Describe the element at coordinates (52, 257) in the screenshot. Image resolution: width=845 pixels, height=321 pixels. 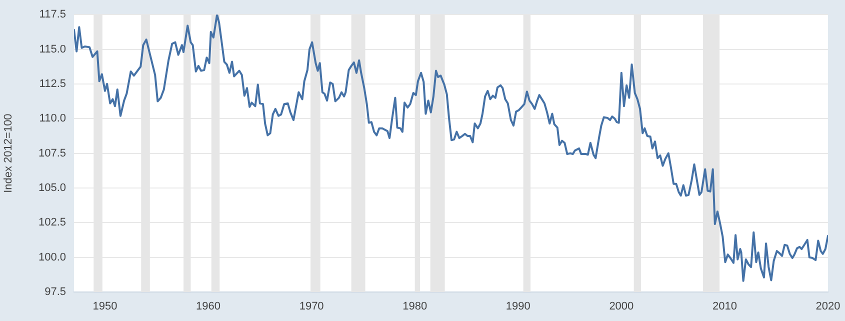
I see `y-tick-label: 100.0` at that location.